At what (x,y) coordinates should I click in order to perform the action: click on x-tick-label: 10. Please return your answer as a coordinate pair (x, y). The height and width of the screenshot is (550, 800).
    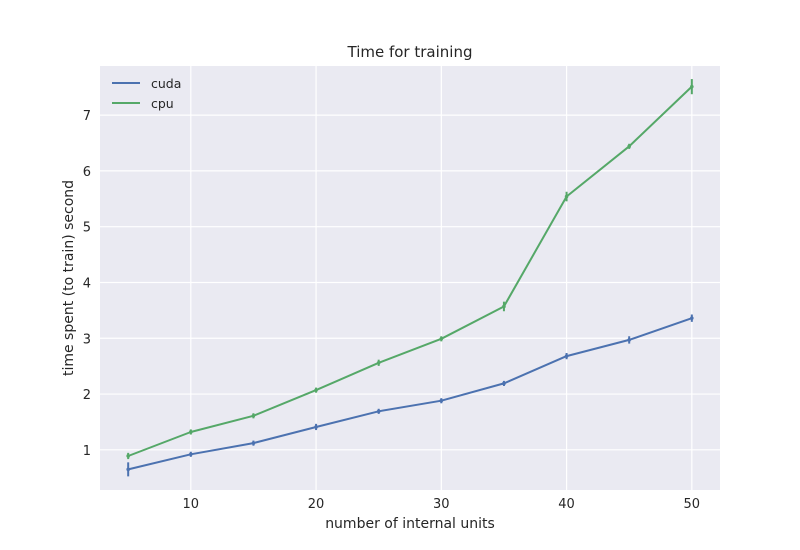
    Looking at the image, I should click on (191, 504).